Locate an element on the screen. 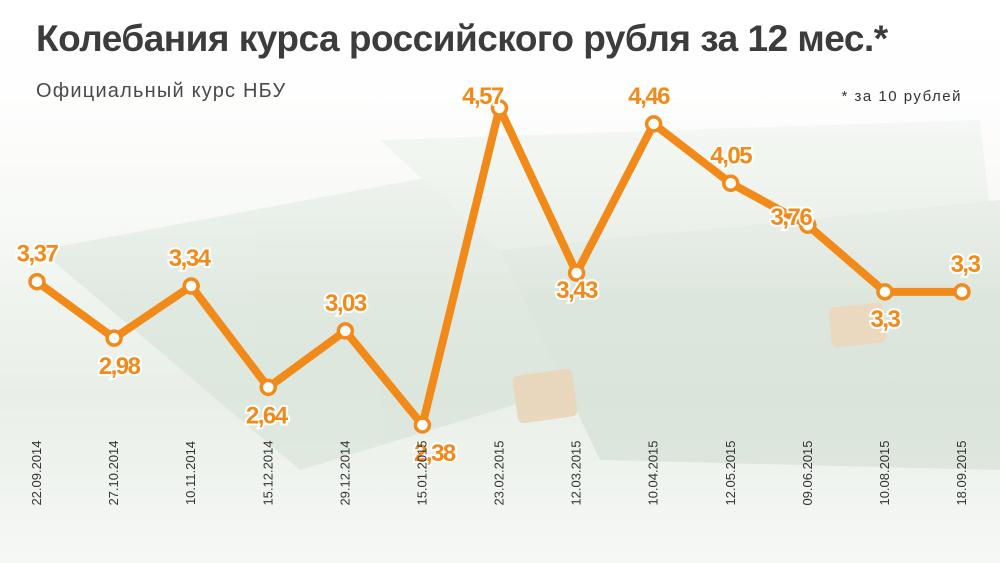  chart-subtitle: Официальный курс НБУ is located at coordinates (161, 91).